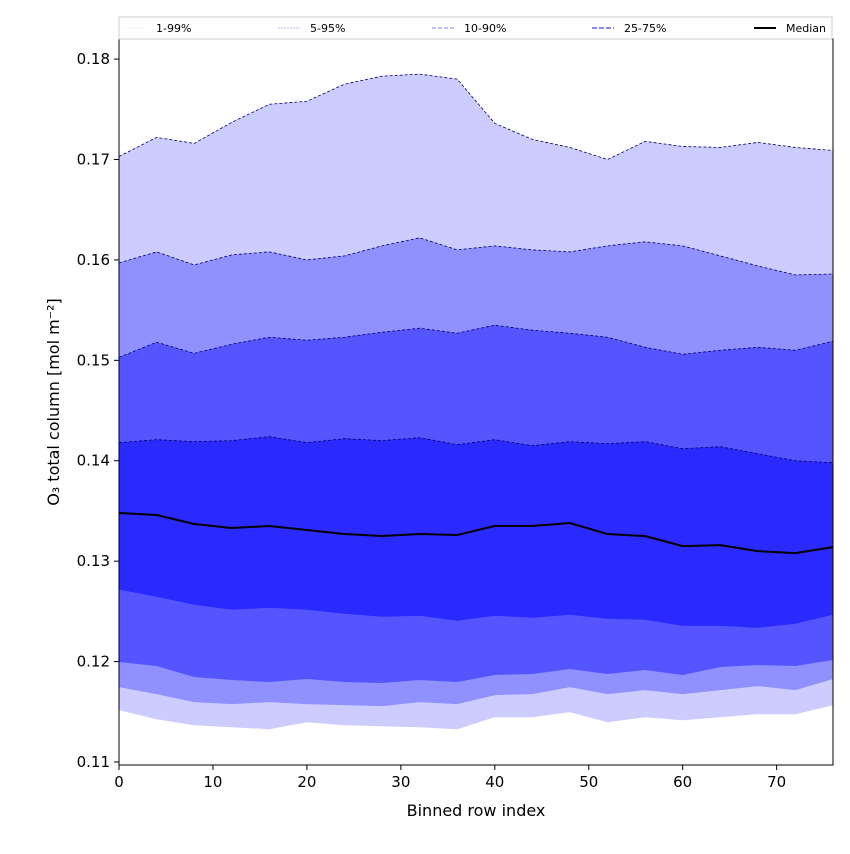  What do you see at coordinates (119, 782) in the screenshot?
I see `x-tick-label: 0` at bounding box center [119, 782].